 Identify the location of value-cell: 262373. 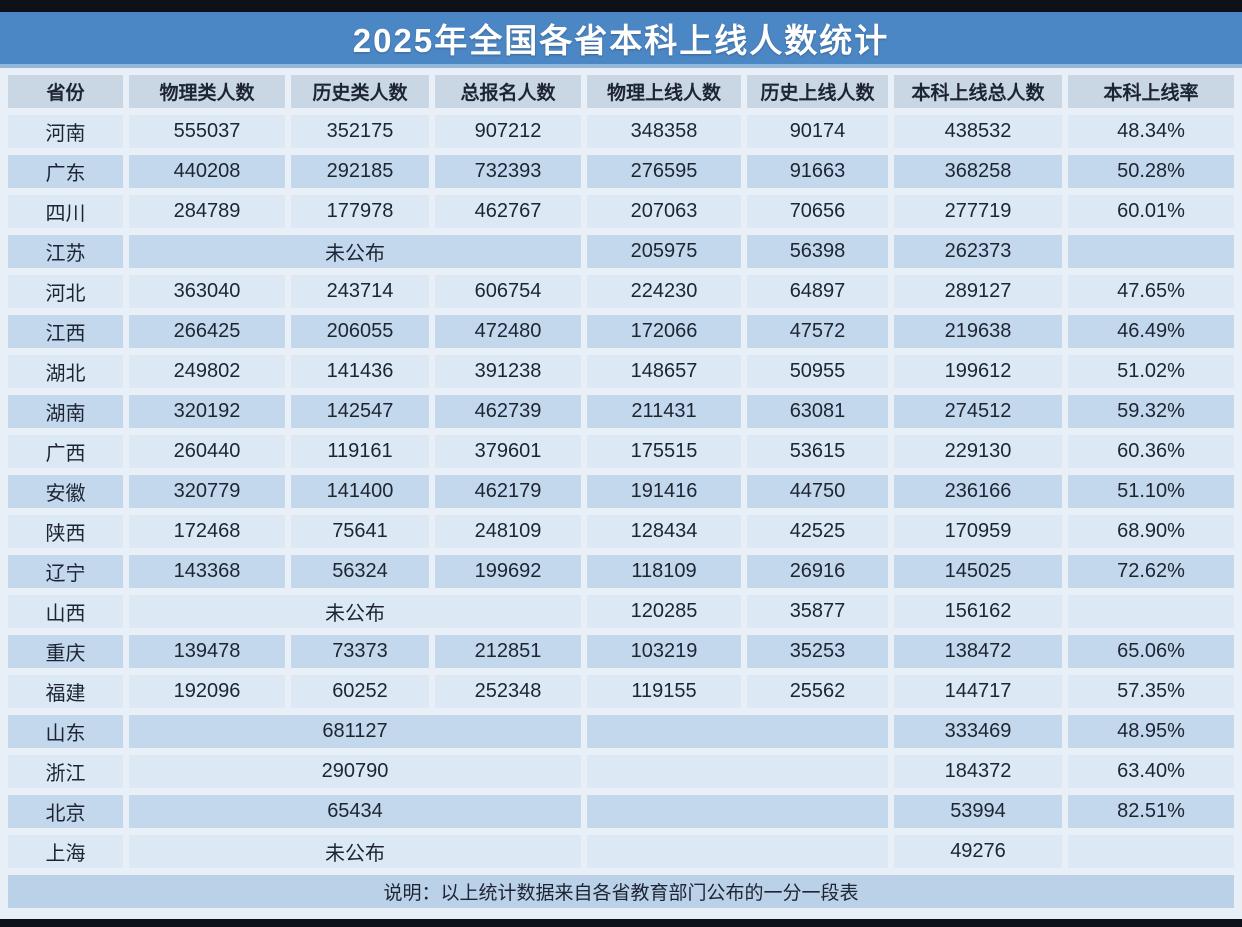
(978, 251).